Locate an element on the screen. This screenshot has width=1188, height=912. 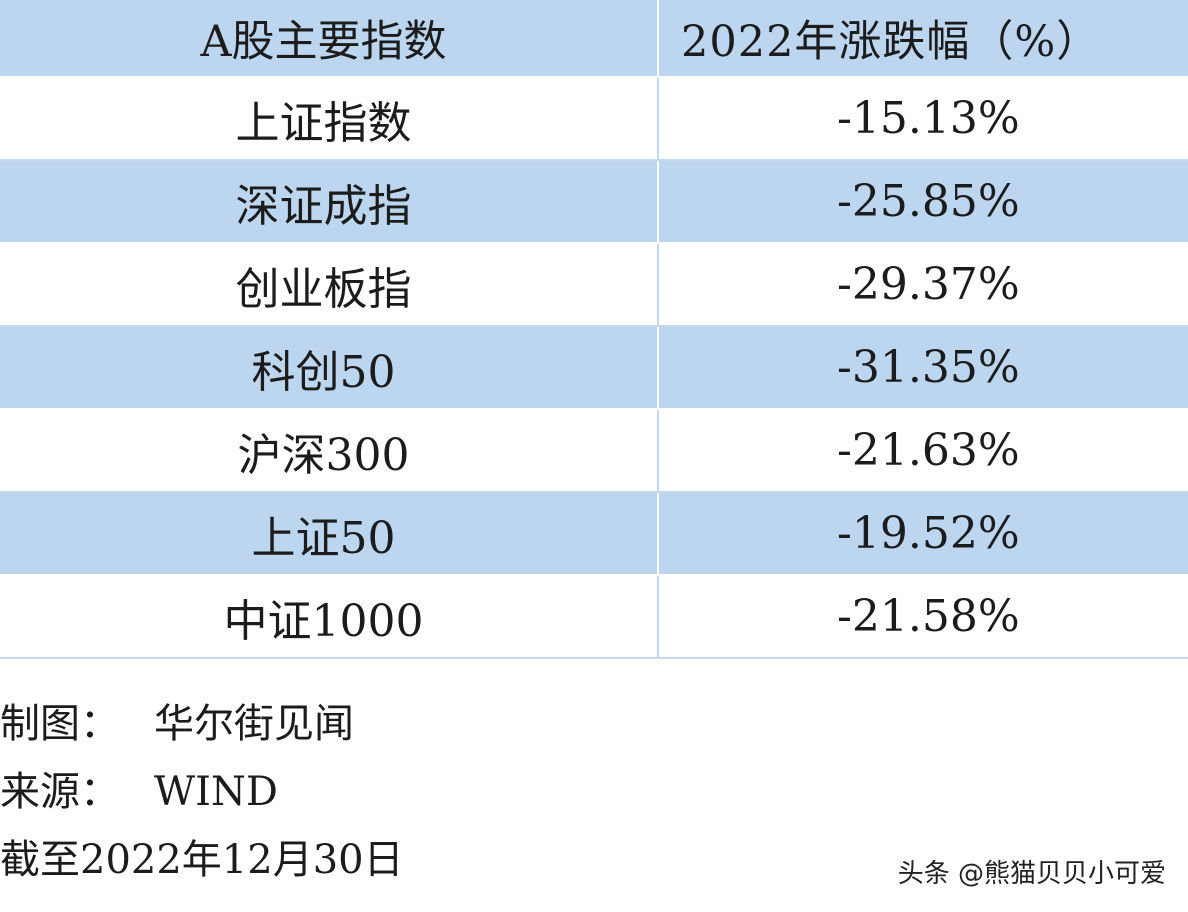
index-name: 中证1000 is located at coordinates (323, 621).